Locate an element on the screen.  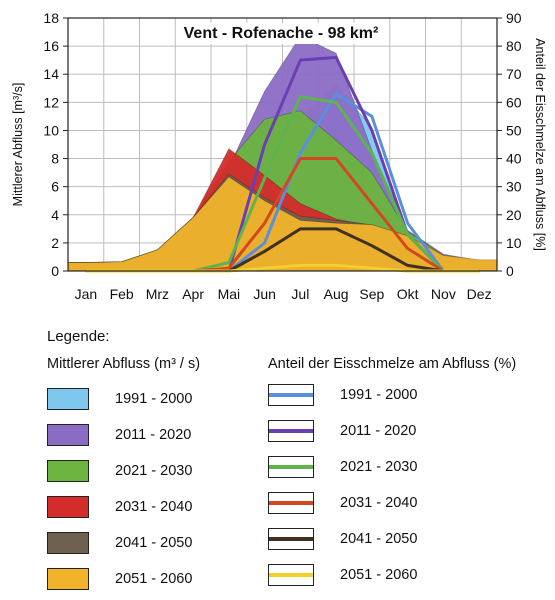
right-axis-tick-label: 50 is located at coordinates (514, 130).